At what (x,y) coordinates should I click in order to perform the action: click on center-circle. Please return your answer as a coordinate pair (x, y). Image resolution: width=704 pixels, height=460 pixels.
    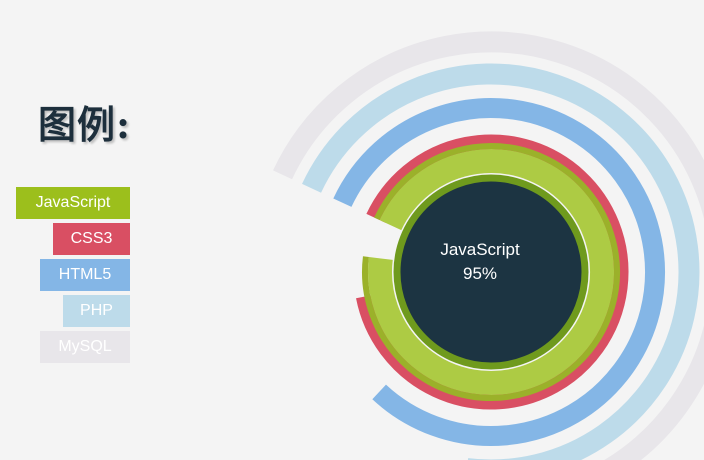
    Looking at the image, I should click on (491, 272).